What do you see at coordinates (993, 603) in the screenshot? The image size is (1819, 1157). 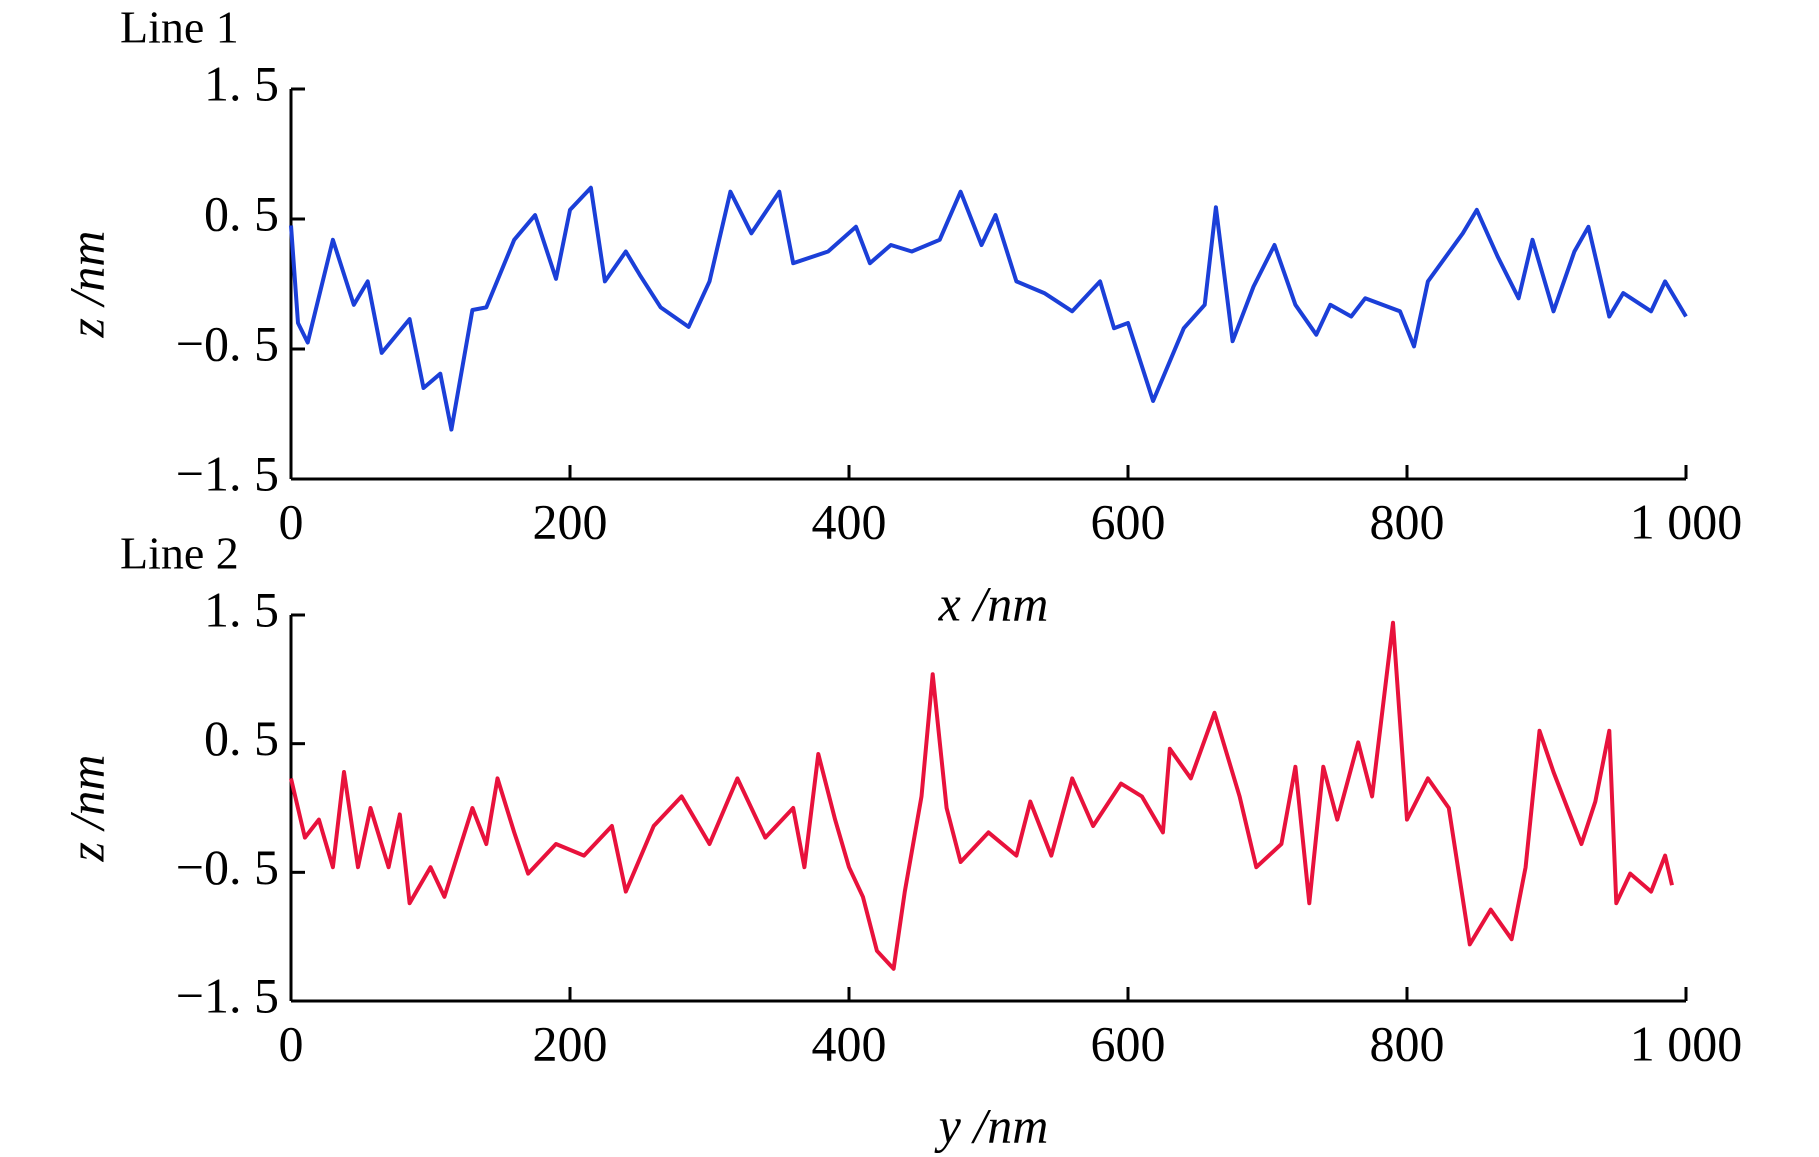 I see `x-axis-label: x /nm` at bounding box center [993, 603].